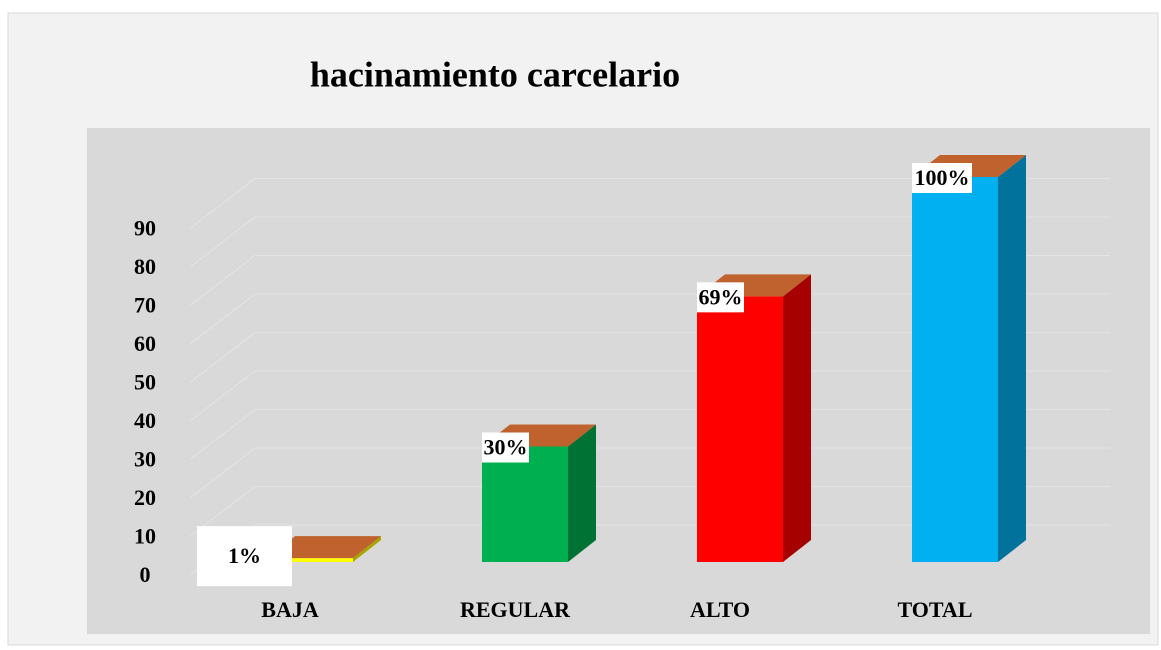  Describe the element at coordinates (145, 228) in the screenshot. I see `y-tick-label: 90` at that location.